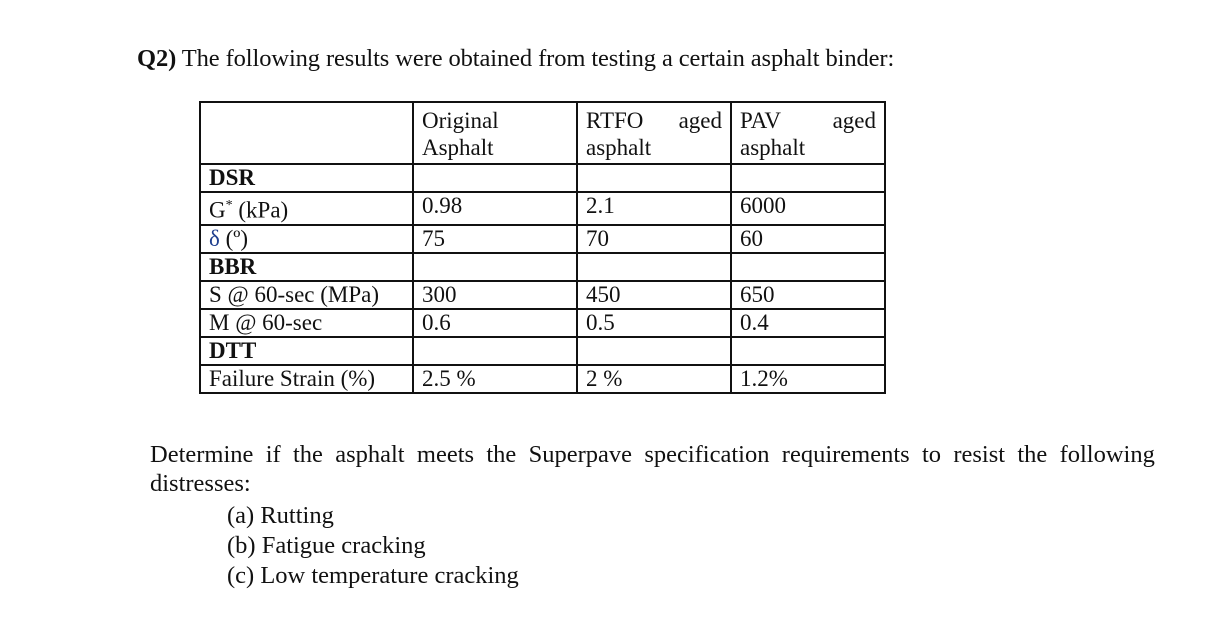 This screenshot has width=1227, height=631. What do you see at coordinates (808, 208) in the screenshot?
I see `table-cell: 6000` at bounding box center [808, 208].